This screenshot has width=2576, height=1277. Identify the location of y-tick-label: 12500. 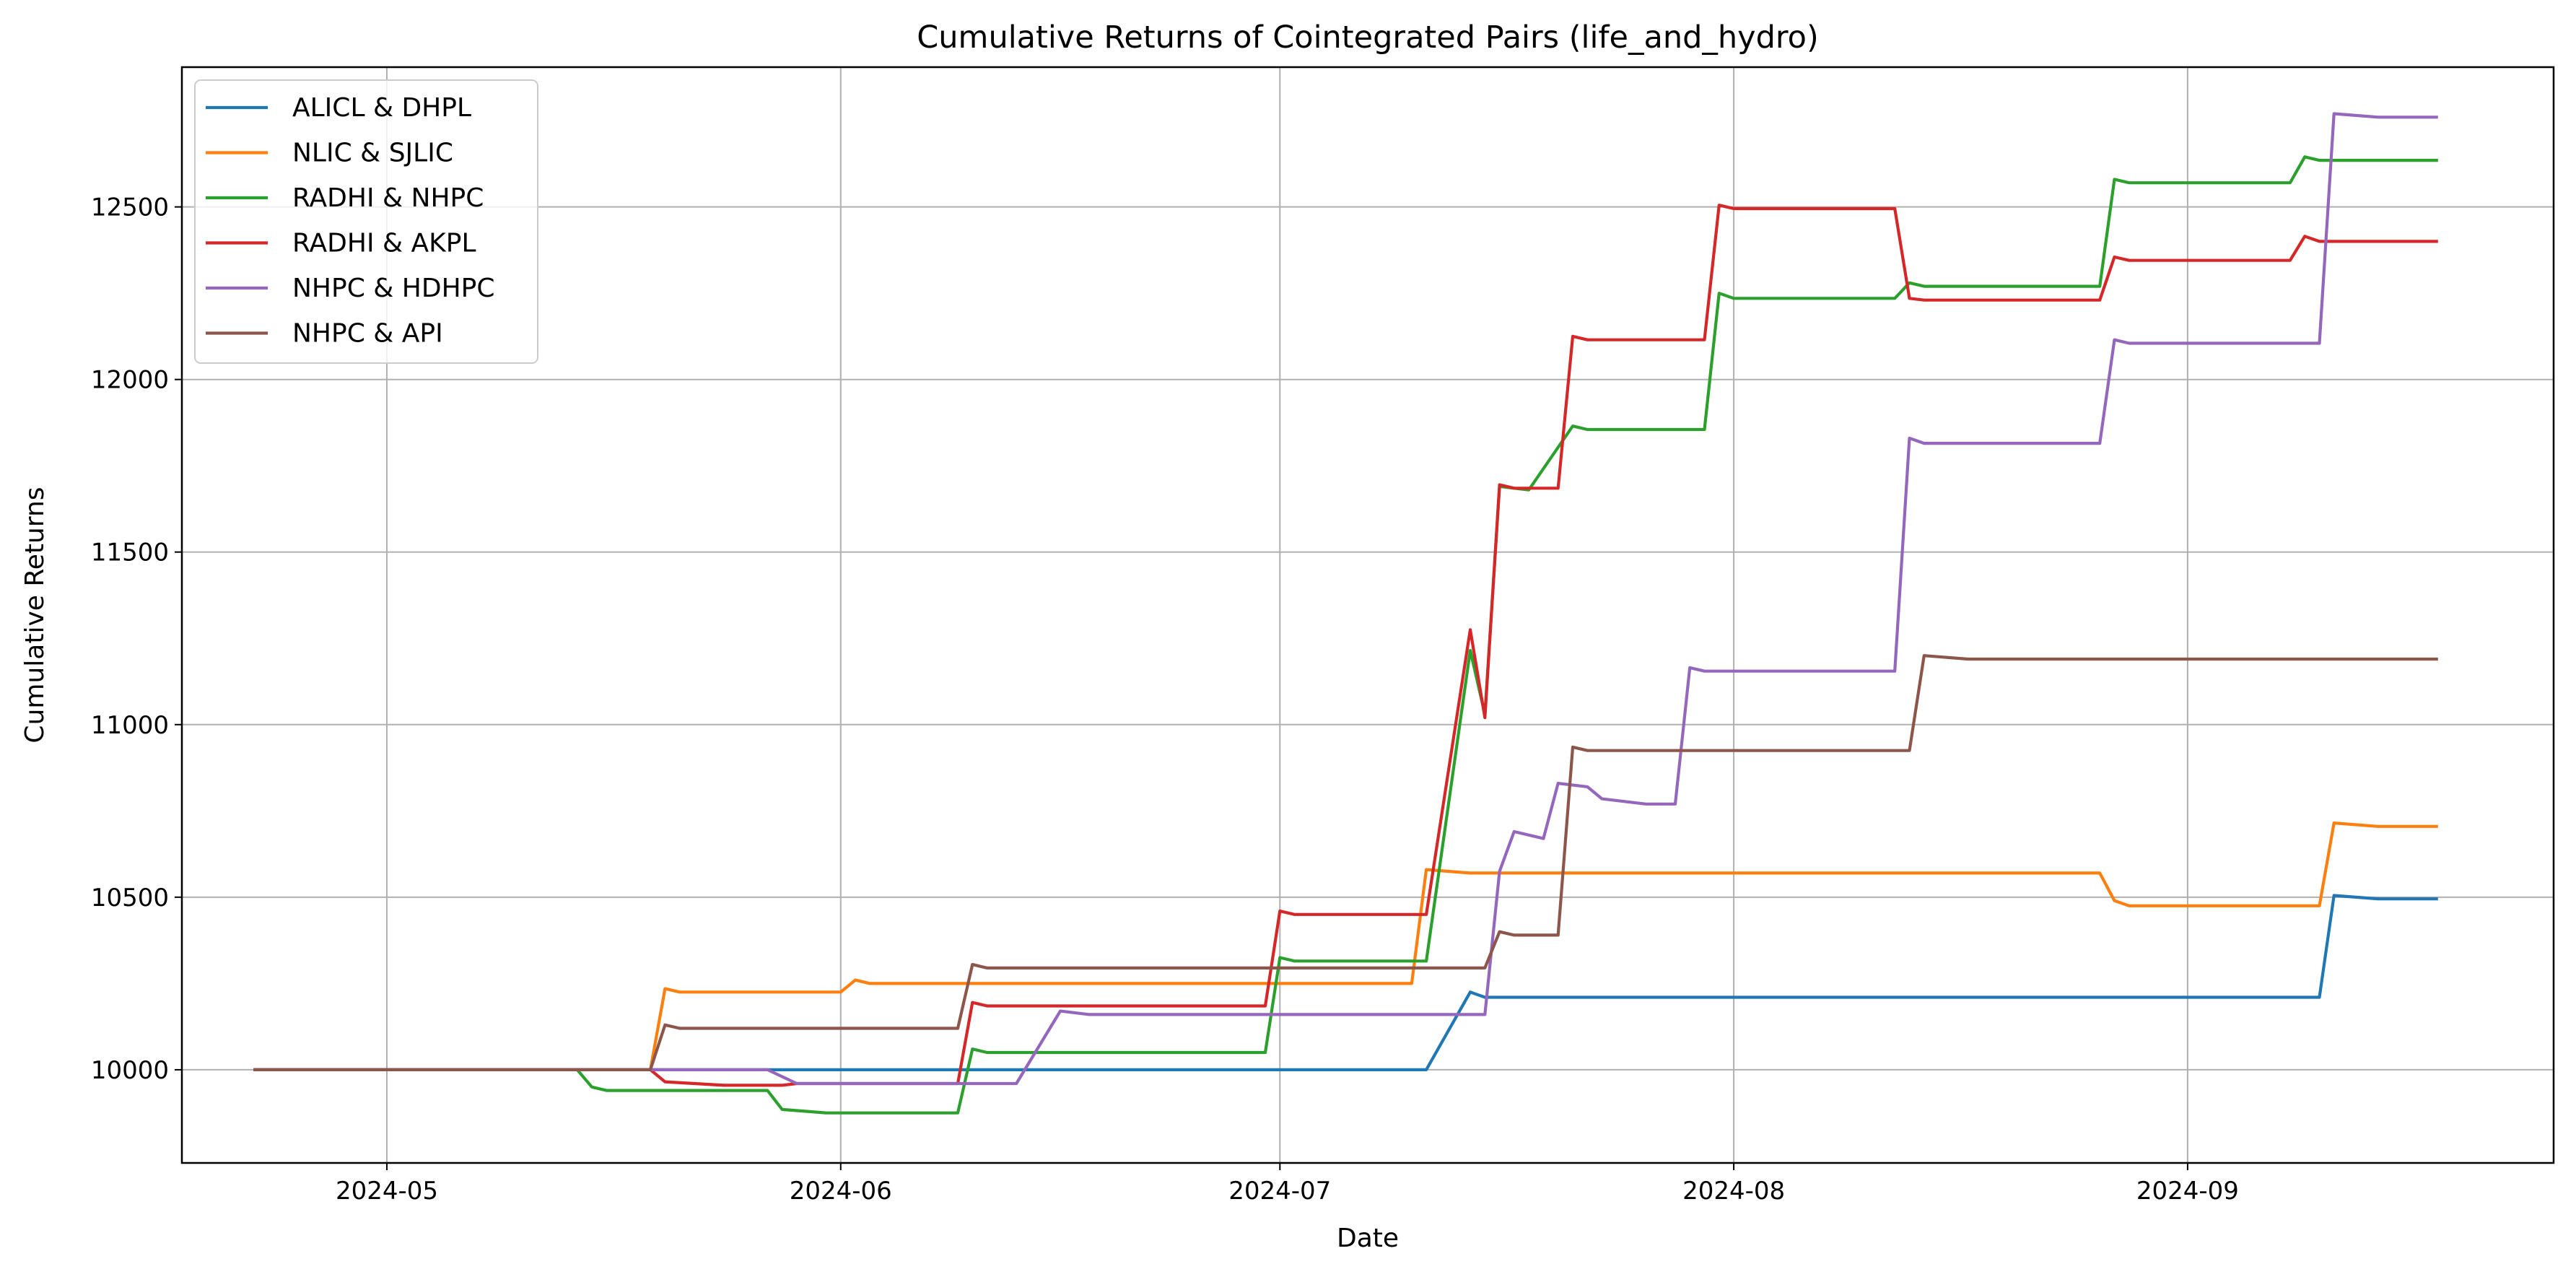
(130, 207).